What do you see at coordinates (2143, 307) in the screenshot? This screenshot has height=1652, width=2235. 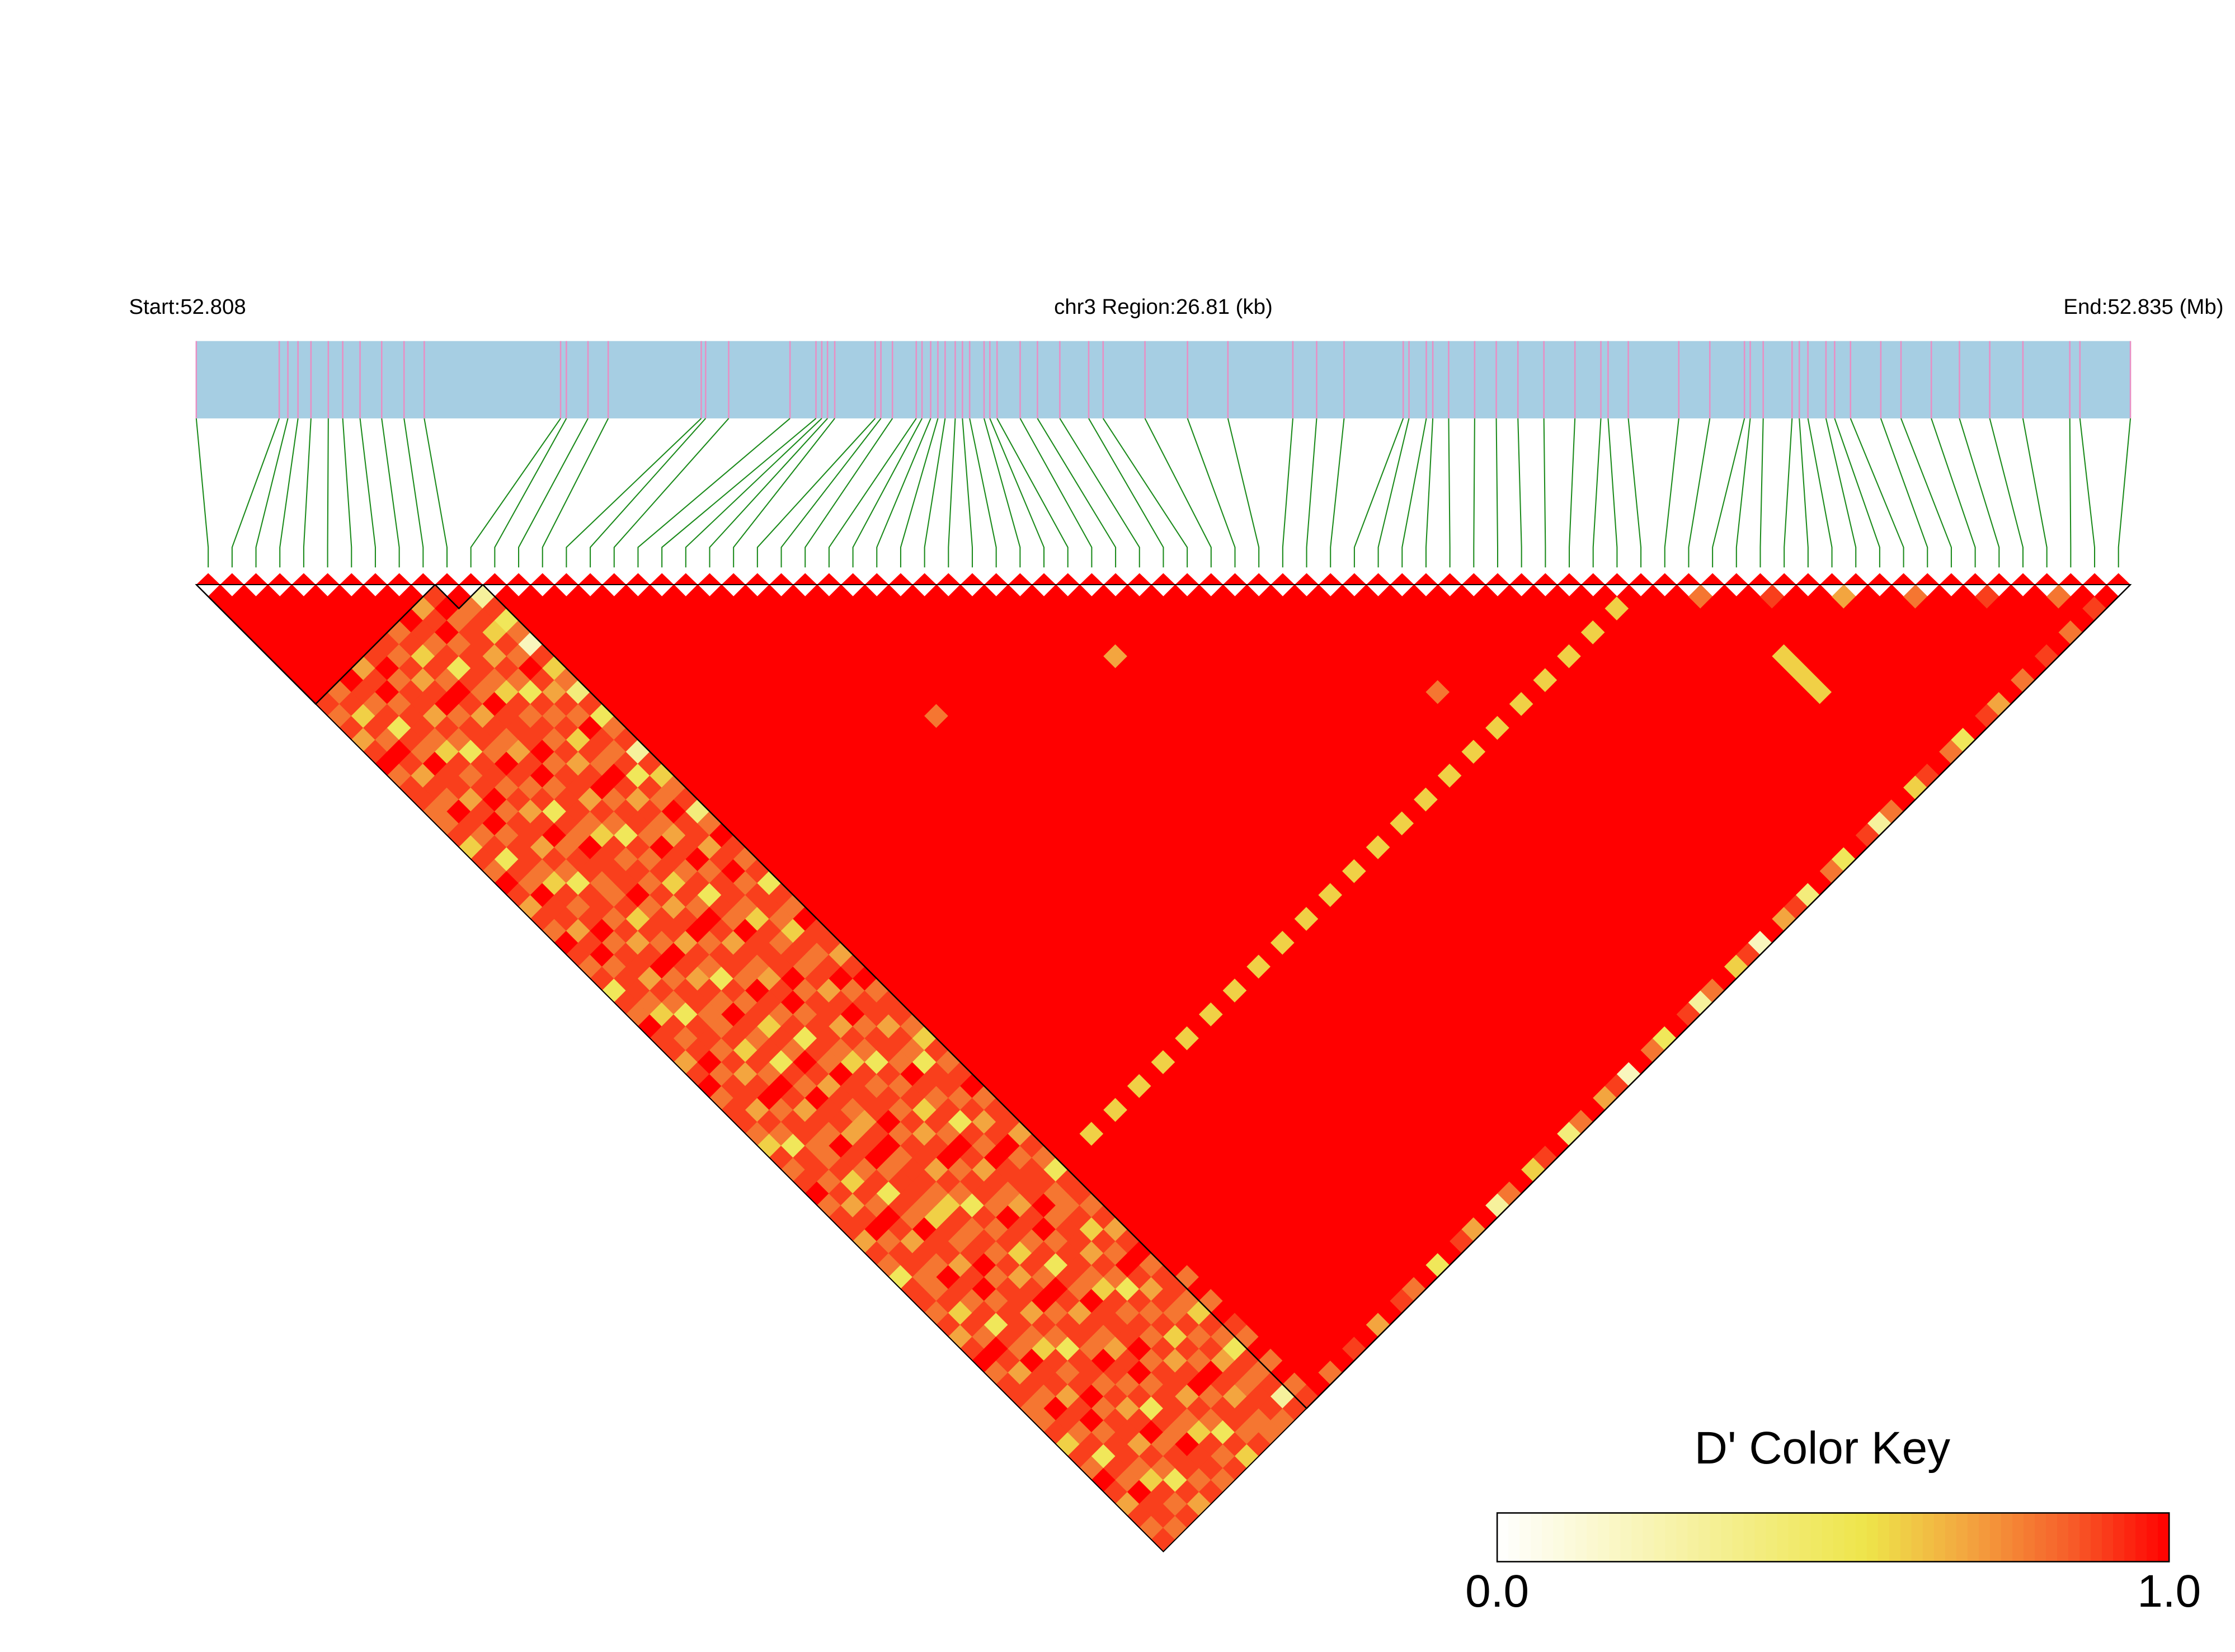 I see `region-end: End:52.835 (Mb)` at bounding box center [2143, 307].